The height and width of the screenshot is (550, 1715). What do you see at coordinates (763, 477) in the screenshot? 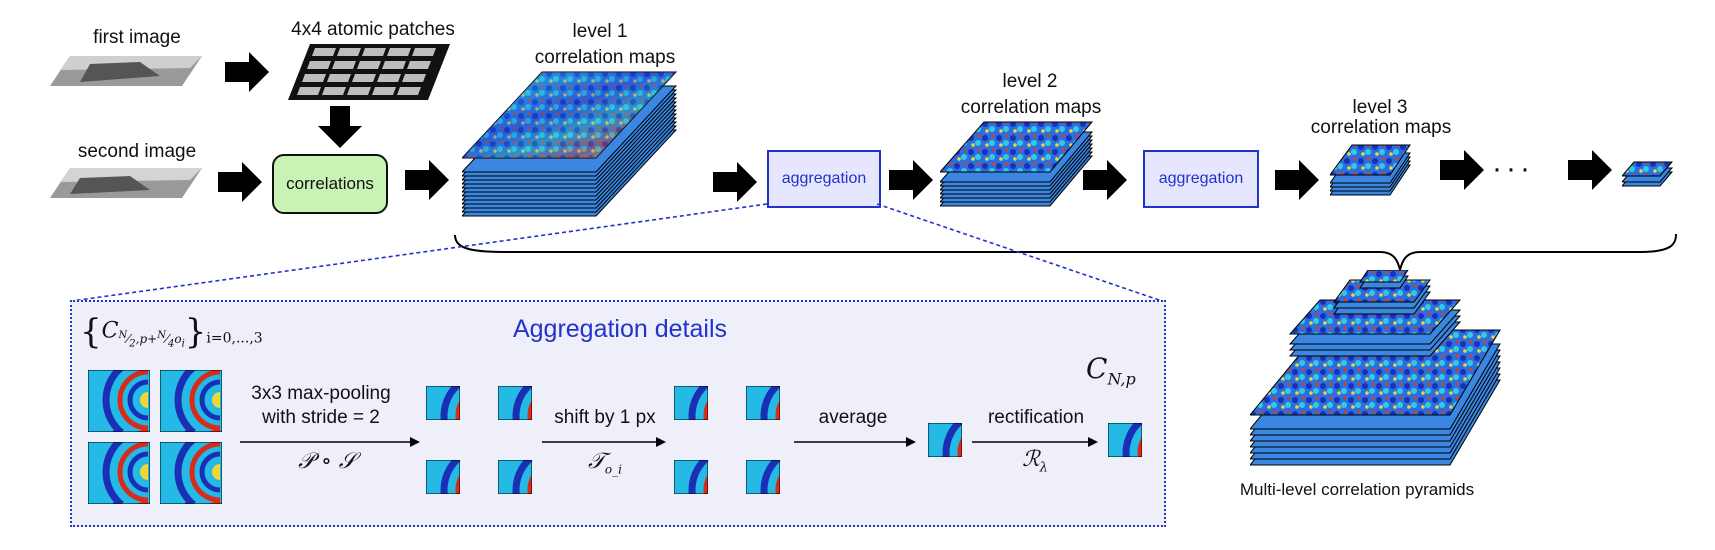
I see `shifted-map-br` at bounding box center [763, 477].